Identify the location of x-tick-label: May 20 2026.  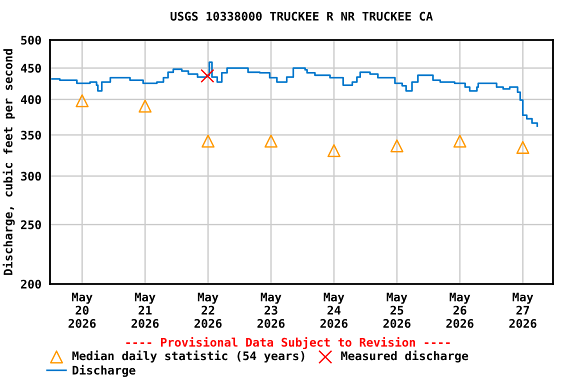
(82, 310).